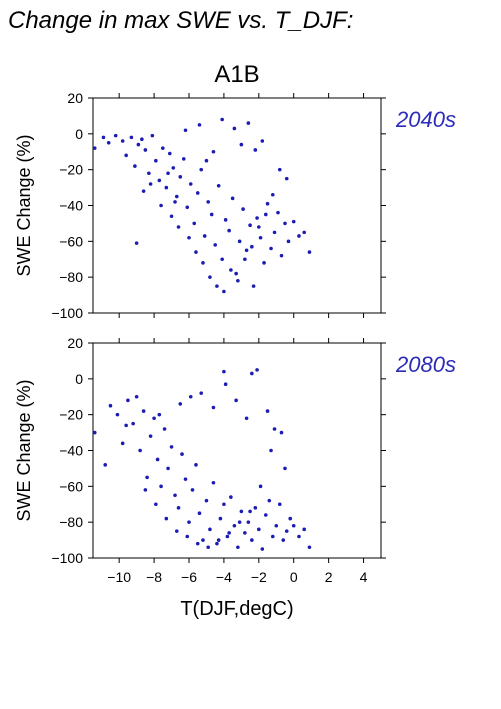 The height and width of the screenshot is (709, 501). Describe the element at coordinates (189, 577) in the screenshot. I see `x-tick-label: −6` at that location.